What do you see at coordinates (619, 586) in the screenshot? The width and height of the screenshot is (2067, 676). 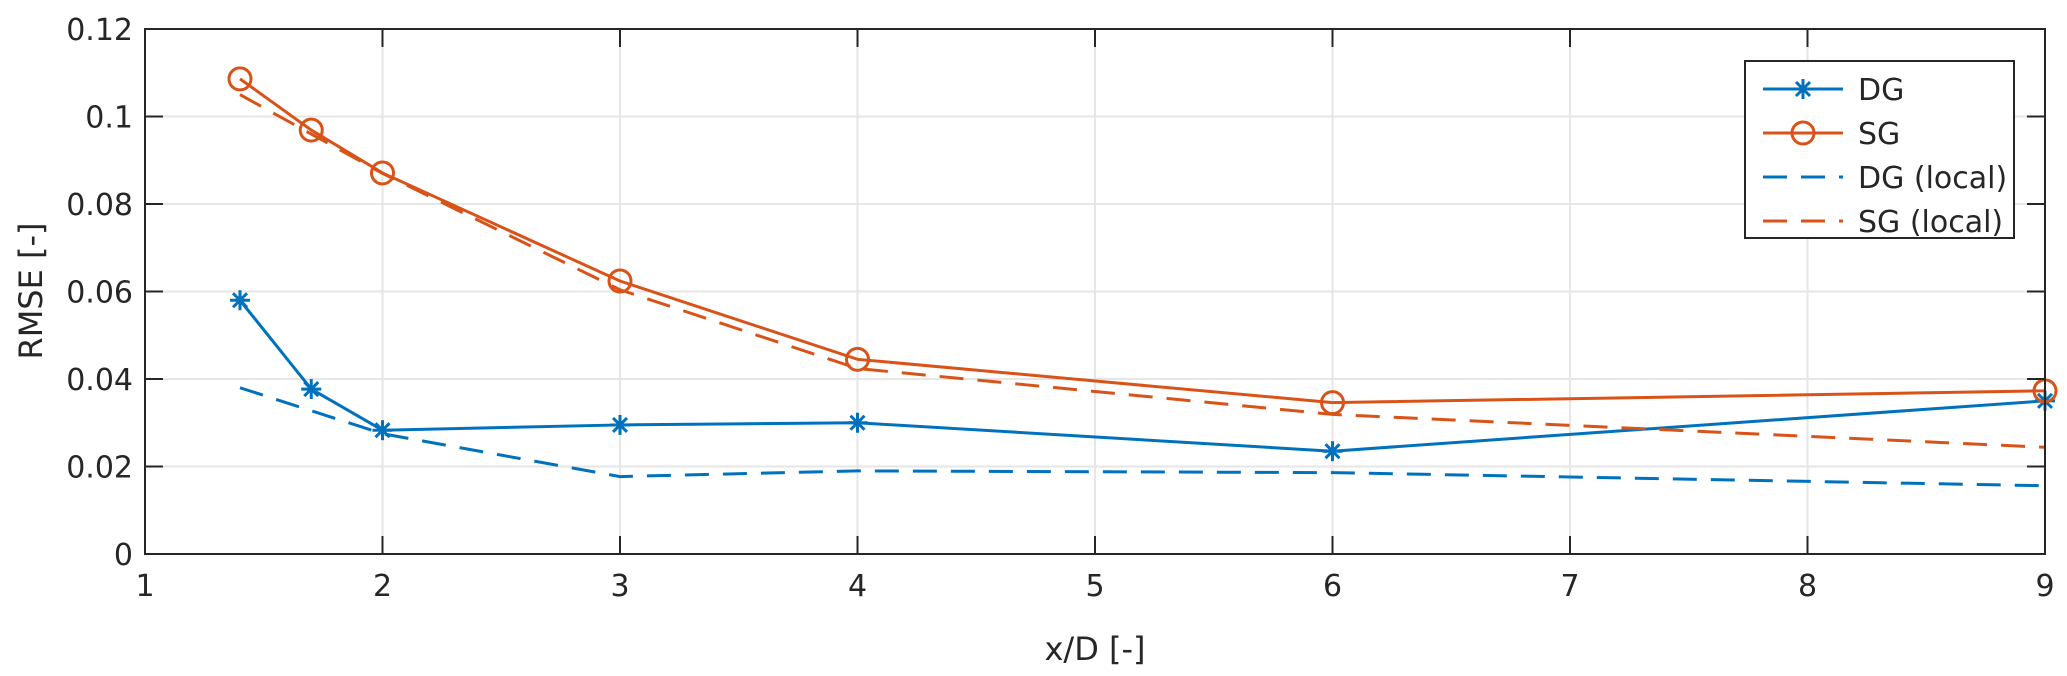 I see `x-tick-label: 3` at bounding box center [619, 586].